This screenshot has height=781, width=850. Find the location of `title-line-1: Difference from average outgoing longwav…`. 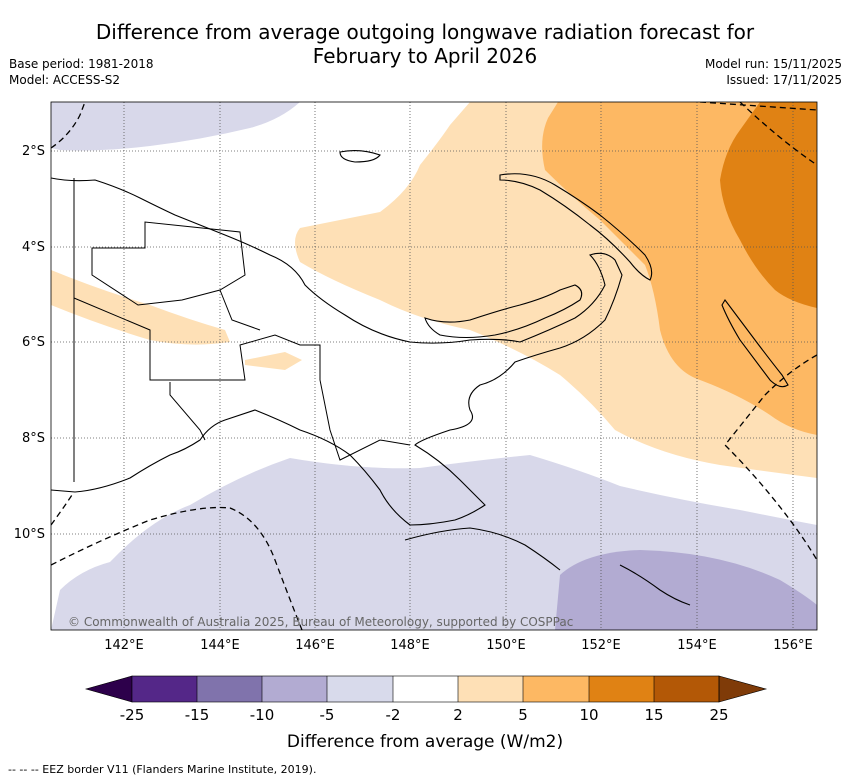

title-line-1: Difference from average outgoing longwav… is located at coordinates (425, 32).